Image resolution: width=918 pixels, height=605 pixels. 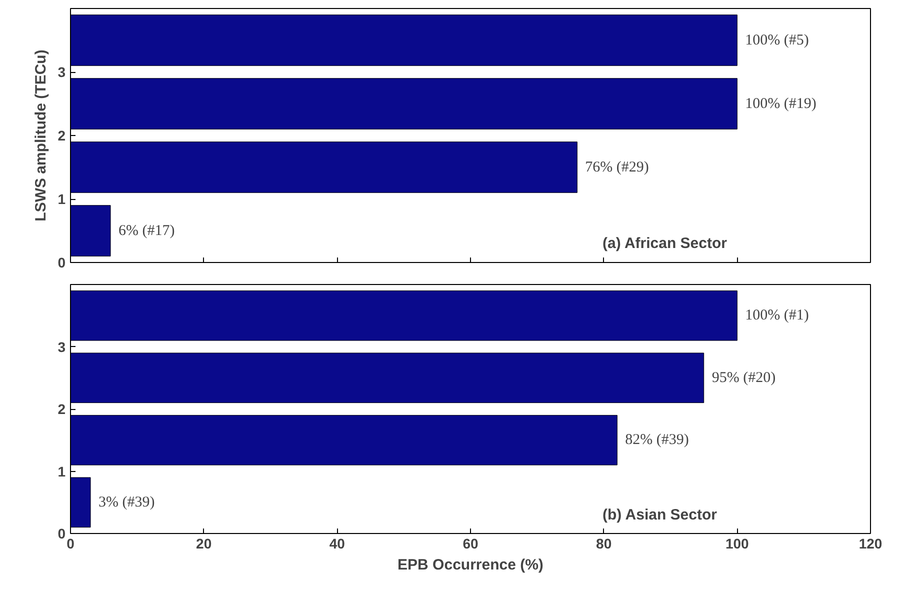 What do you see at coordinates (657, 440) in the screenshot?
I see `data-label: 82% (#39)` at bounding box center [657, 440].